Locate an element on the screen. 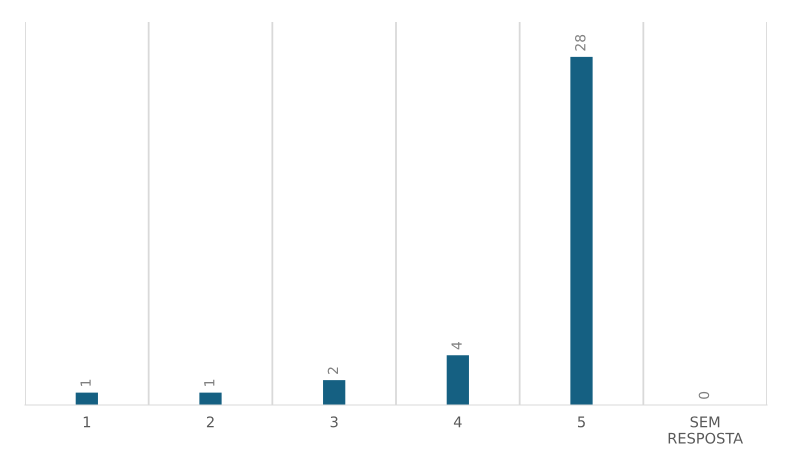  data-label: 0 is located at coordinates (704, 395).